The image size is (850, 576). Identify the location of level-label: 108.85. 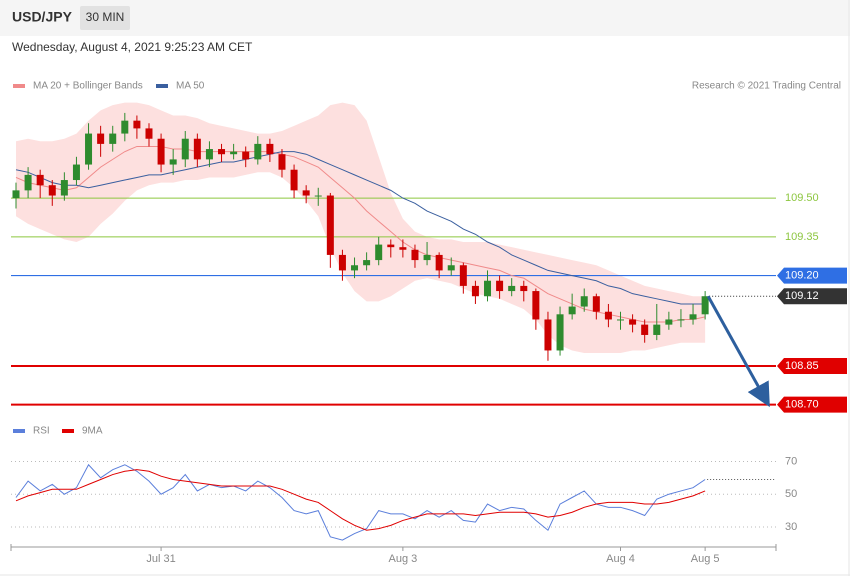
(802, 366).